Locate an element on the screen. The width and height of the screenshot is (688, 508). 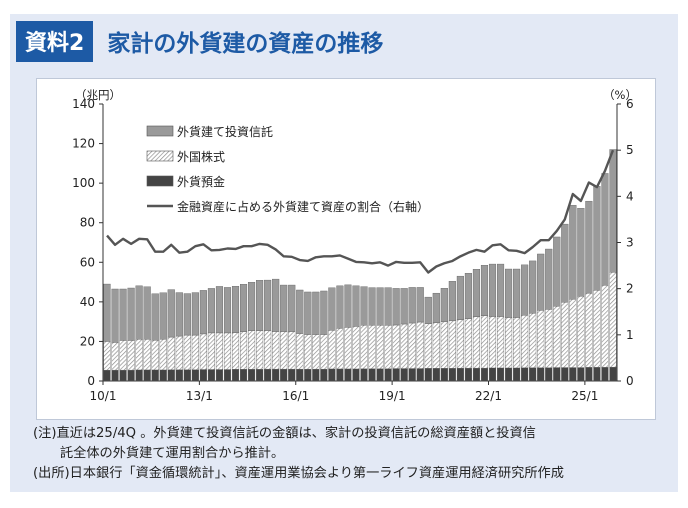
legend-foreign-funds-swatch is located at coordinates (160, 131).